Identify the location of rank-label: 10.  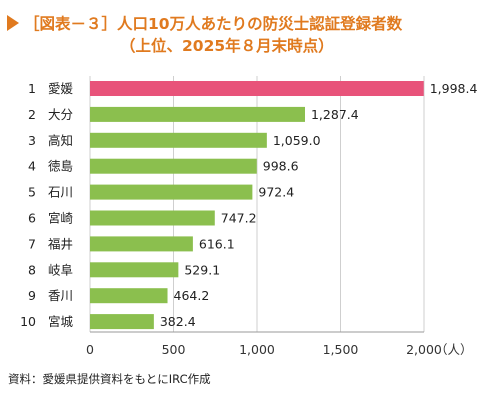
(28, 321).